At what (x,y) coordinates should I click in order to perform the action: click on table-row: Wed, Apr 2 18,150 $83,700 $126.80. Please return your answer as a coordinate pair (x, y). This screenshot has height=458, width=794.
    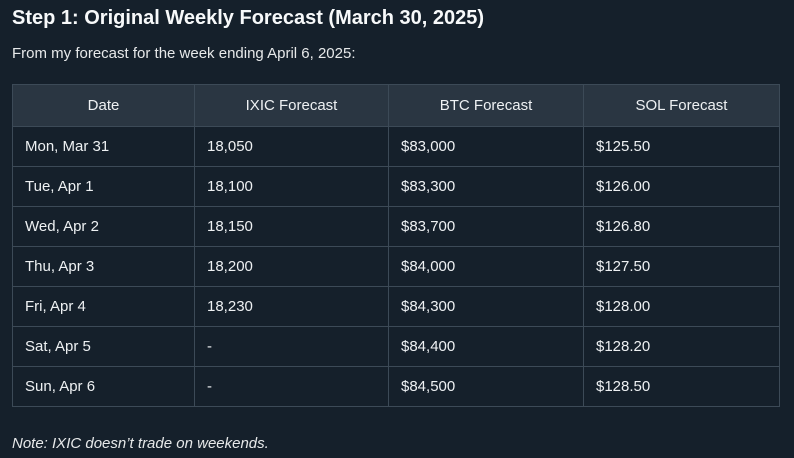
    Looking at the image, I should click on (396, 226).